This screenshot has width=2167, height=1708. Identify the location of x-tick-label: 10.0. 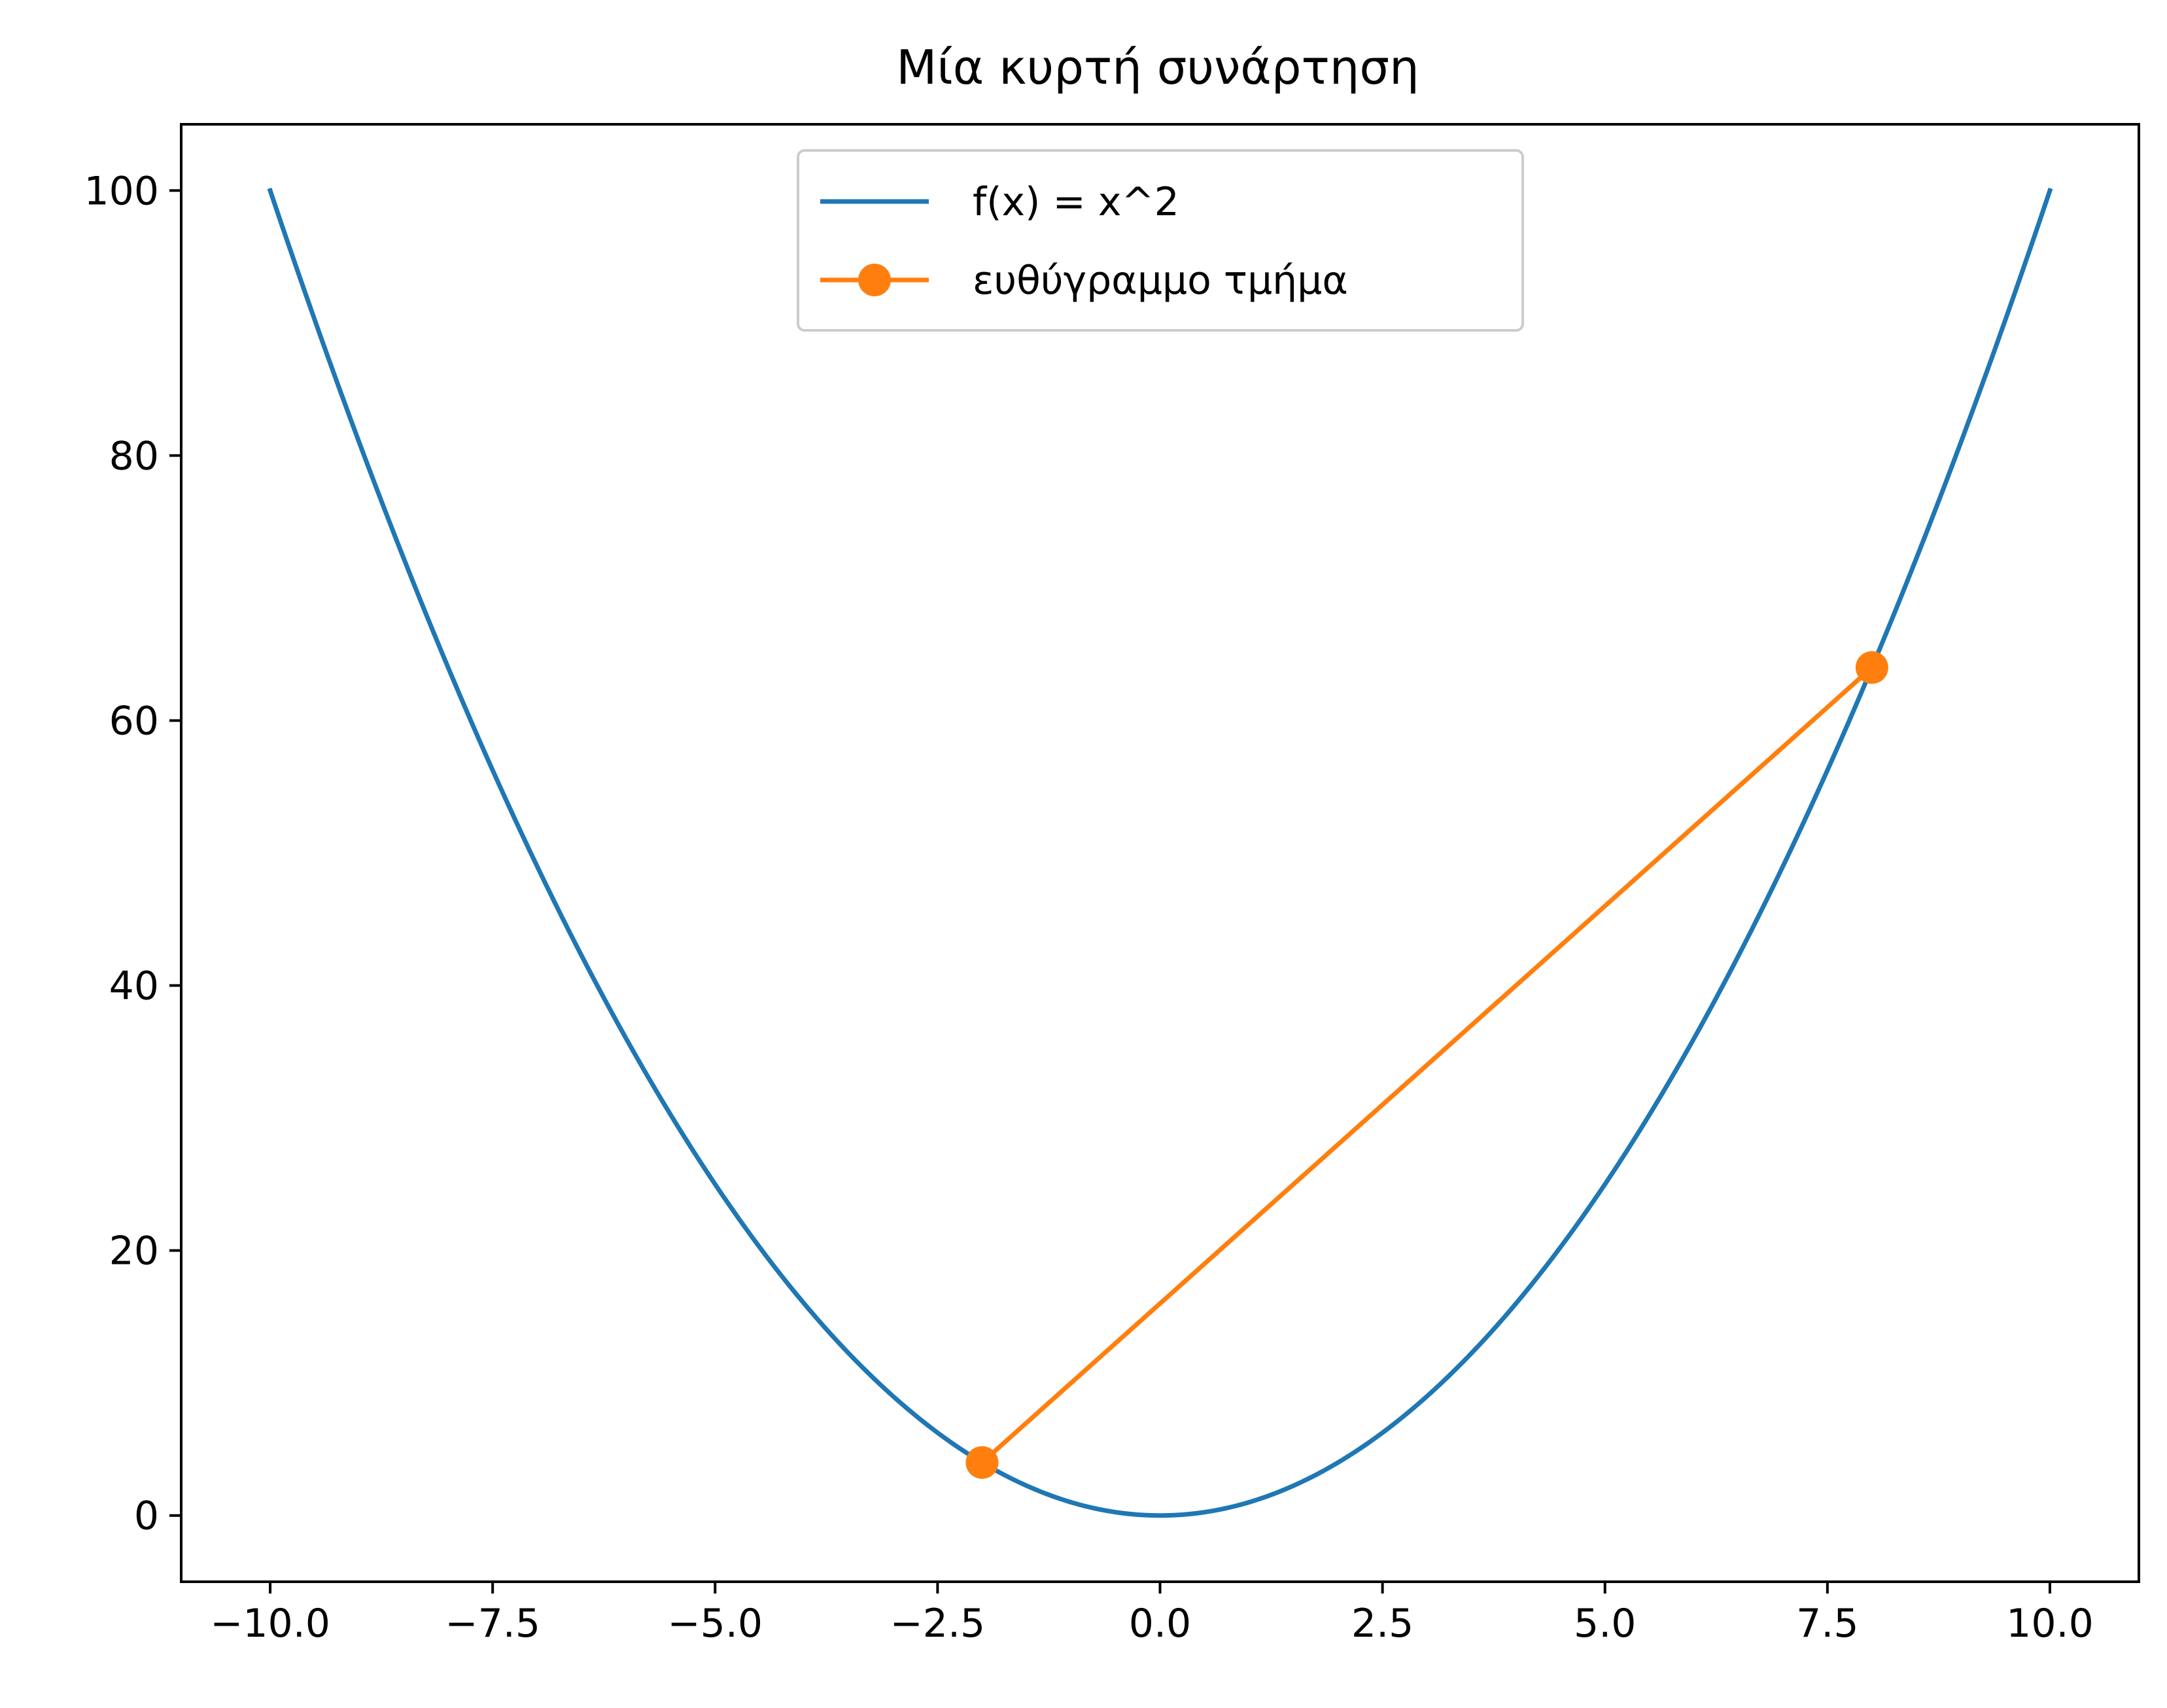
(2050, 1624).